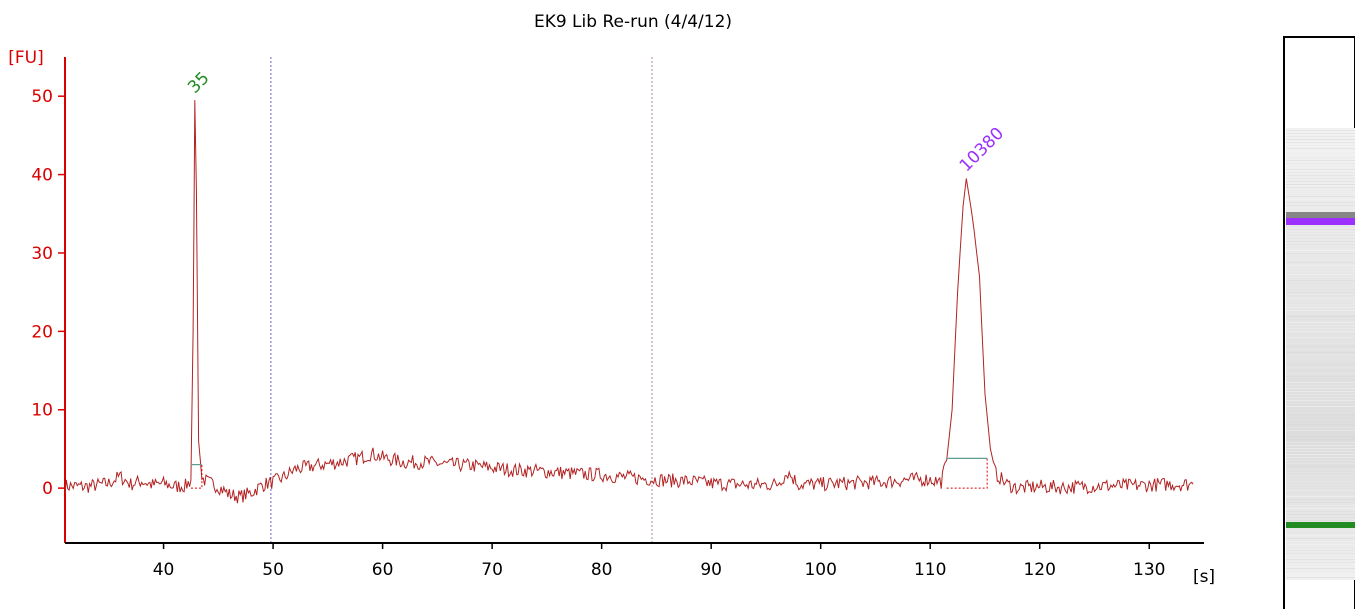 The image size is (1355, 609). I want to click on x-tick-label: 110, so click(930, 570).